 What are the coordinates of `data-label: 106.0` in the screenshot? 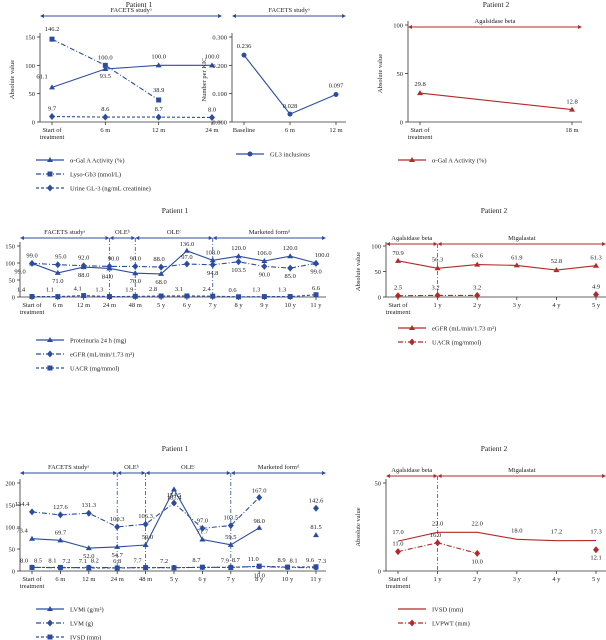 It's located at (264, 253).